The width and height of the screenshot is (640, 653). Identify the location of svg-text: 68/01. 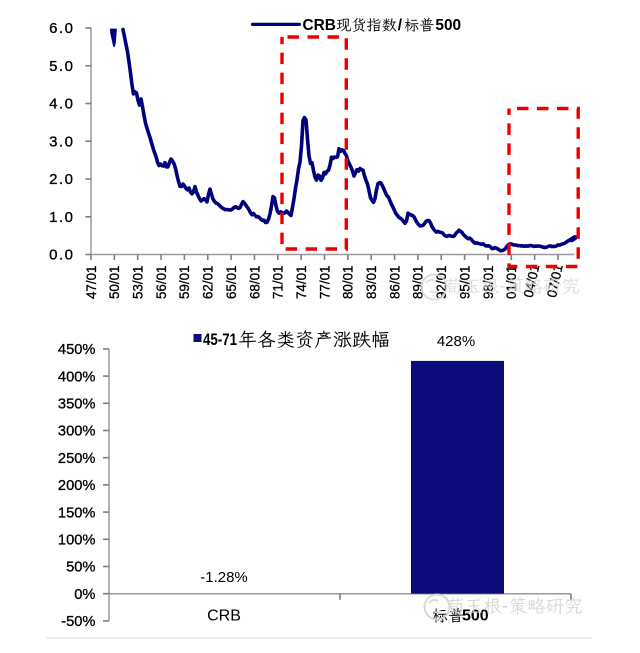
(254, 283).